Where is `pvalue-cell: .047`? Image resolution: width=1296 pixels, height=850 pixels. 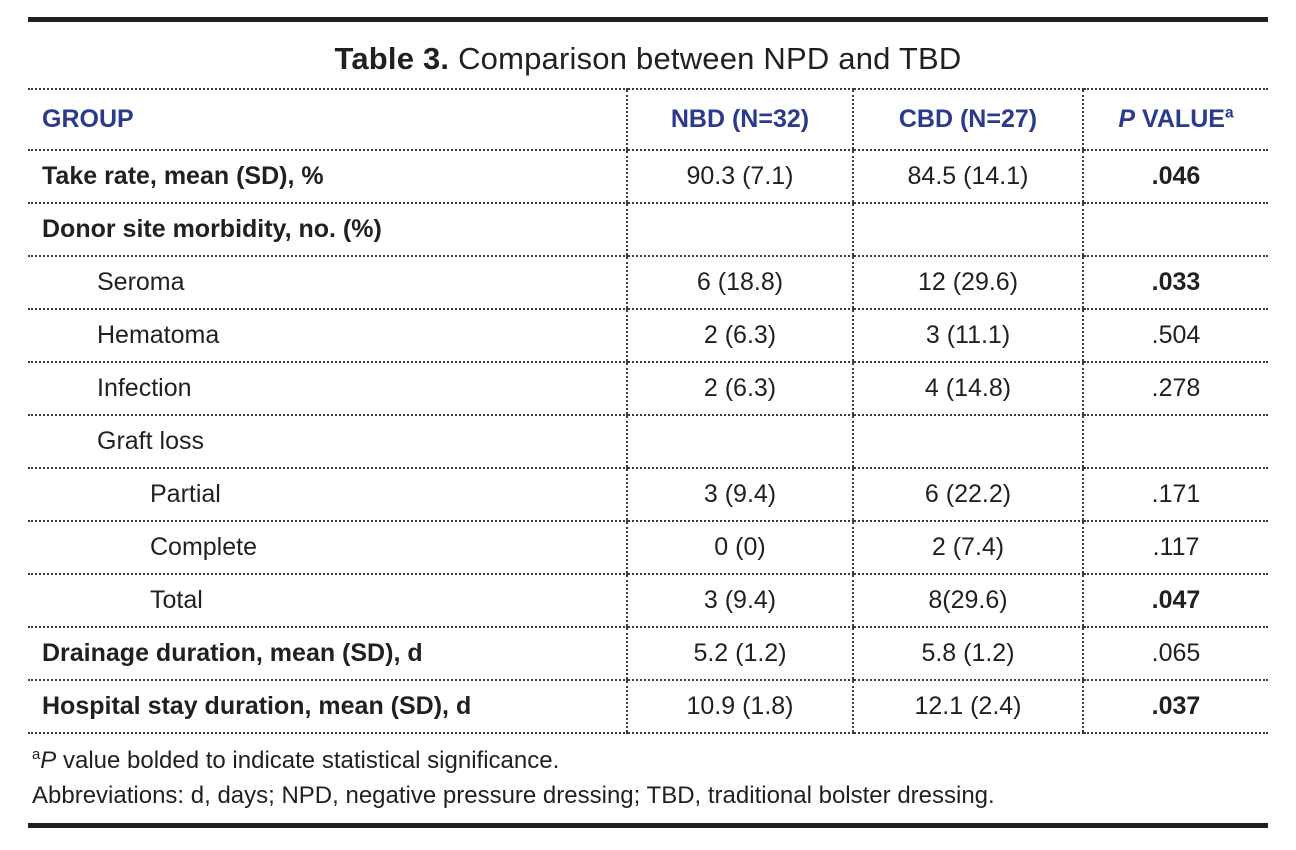
pvalue-cell: .047 is located at coordinates (1175, 601).